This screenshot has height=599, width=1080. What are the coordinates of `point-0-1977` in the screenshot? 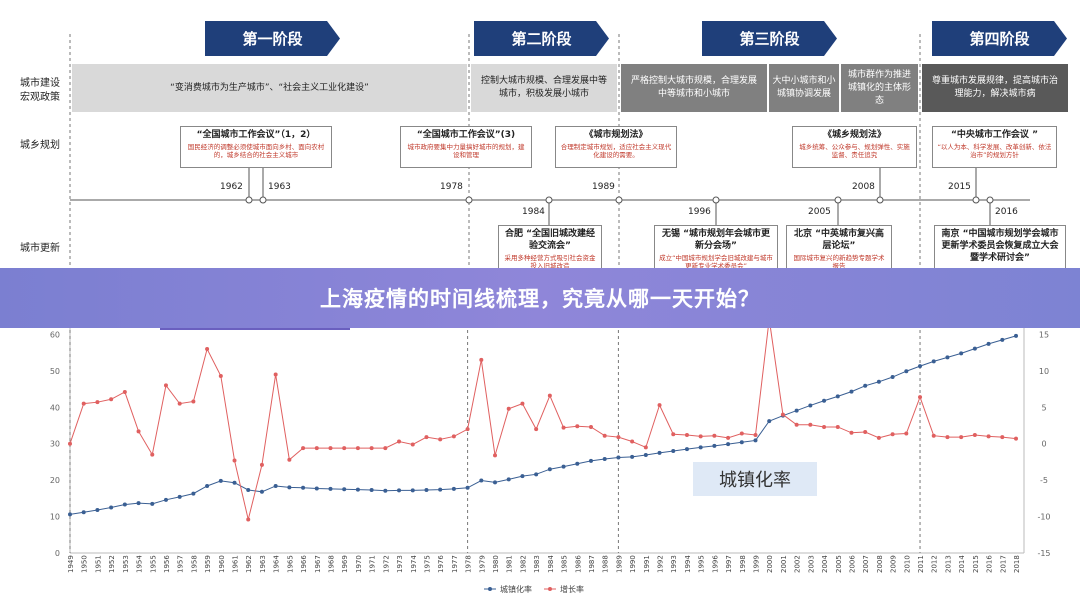 It's located at (453, 488).